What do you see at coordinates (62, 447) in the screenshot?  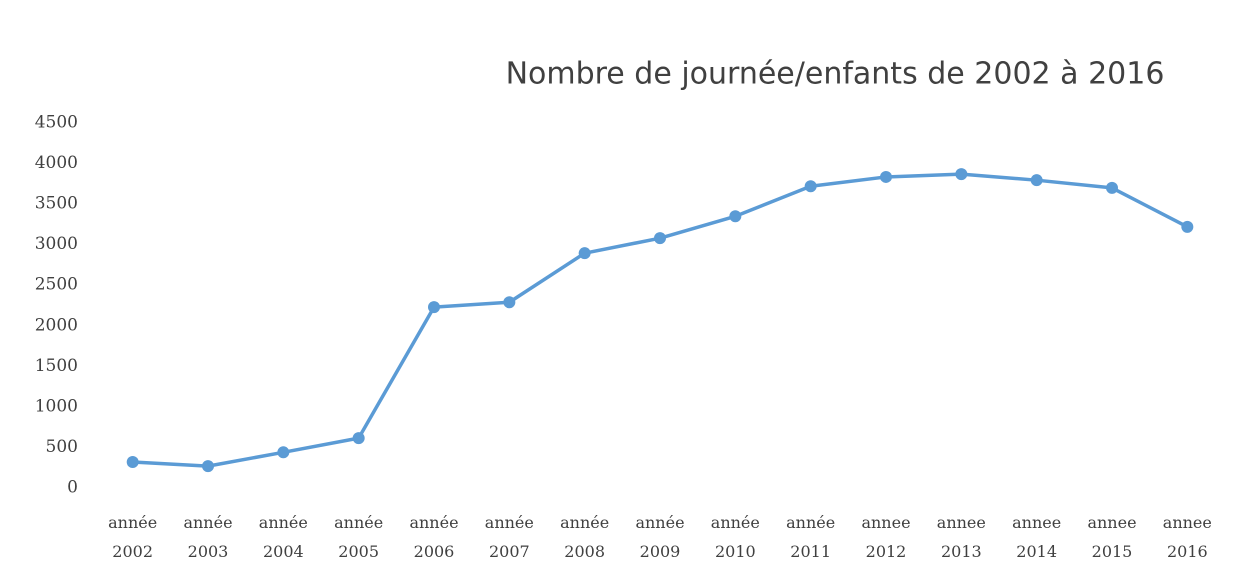 I see `y-tick-label: 500` at bounding box center [62, 447].